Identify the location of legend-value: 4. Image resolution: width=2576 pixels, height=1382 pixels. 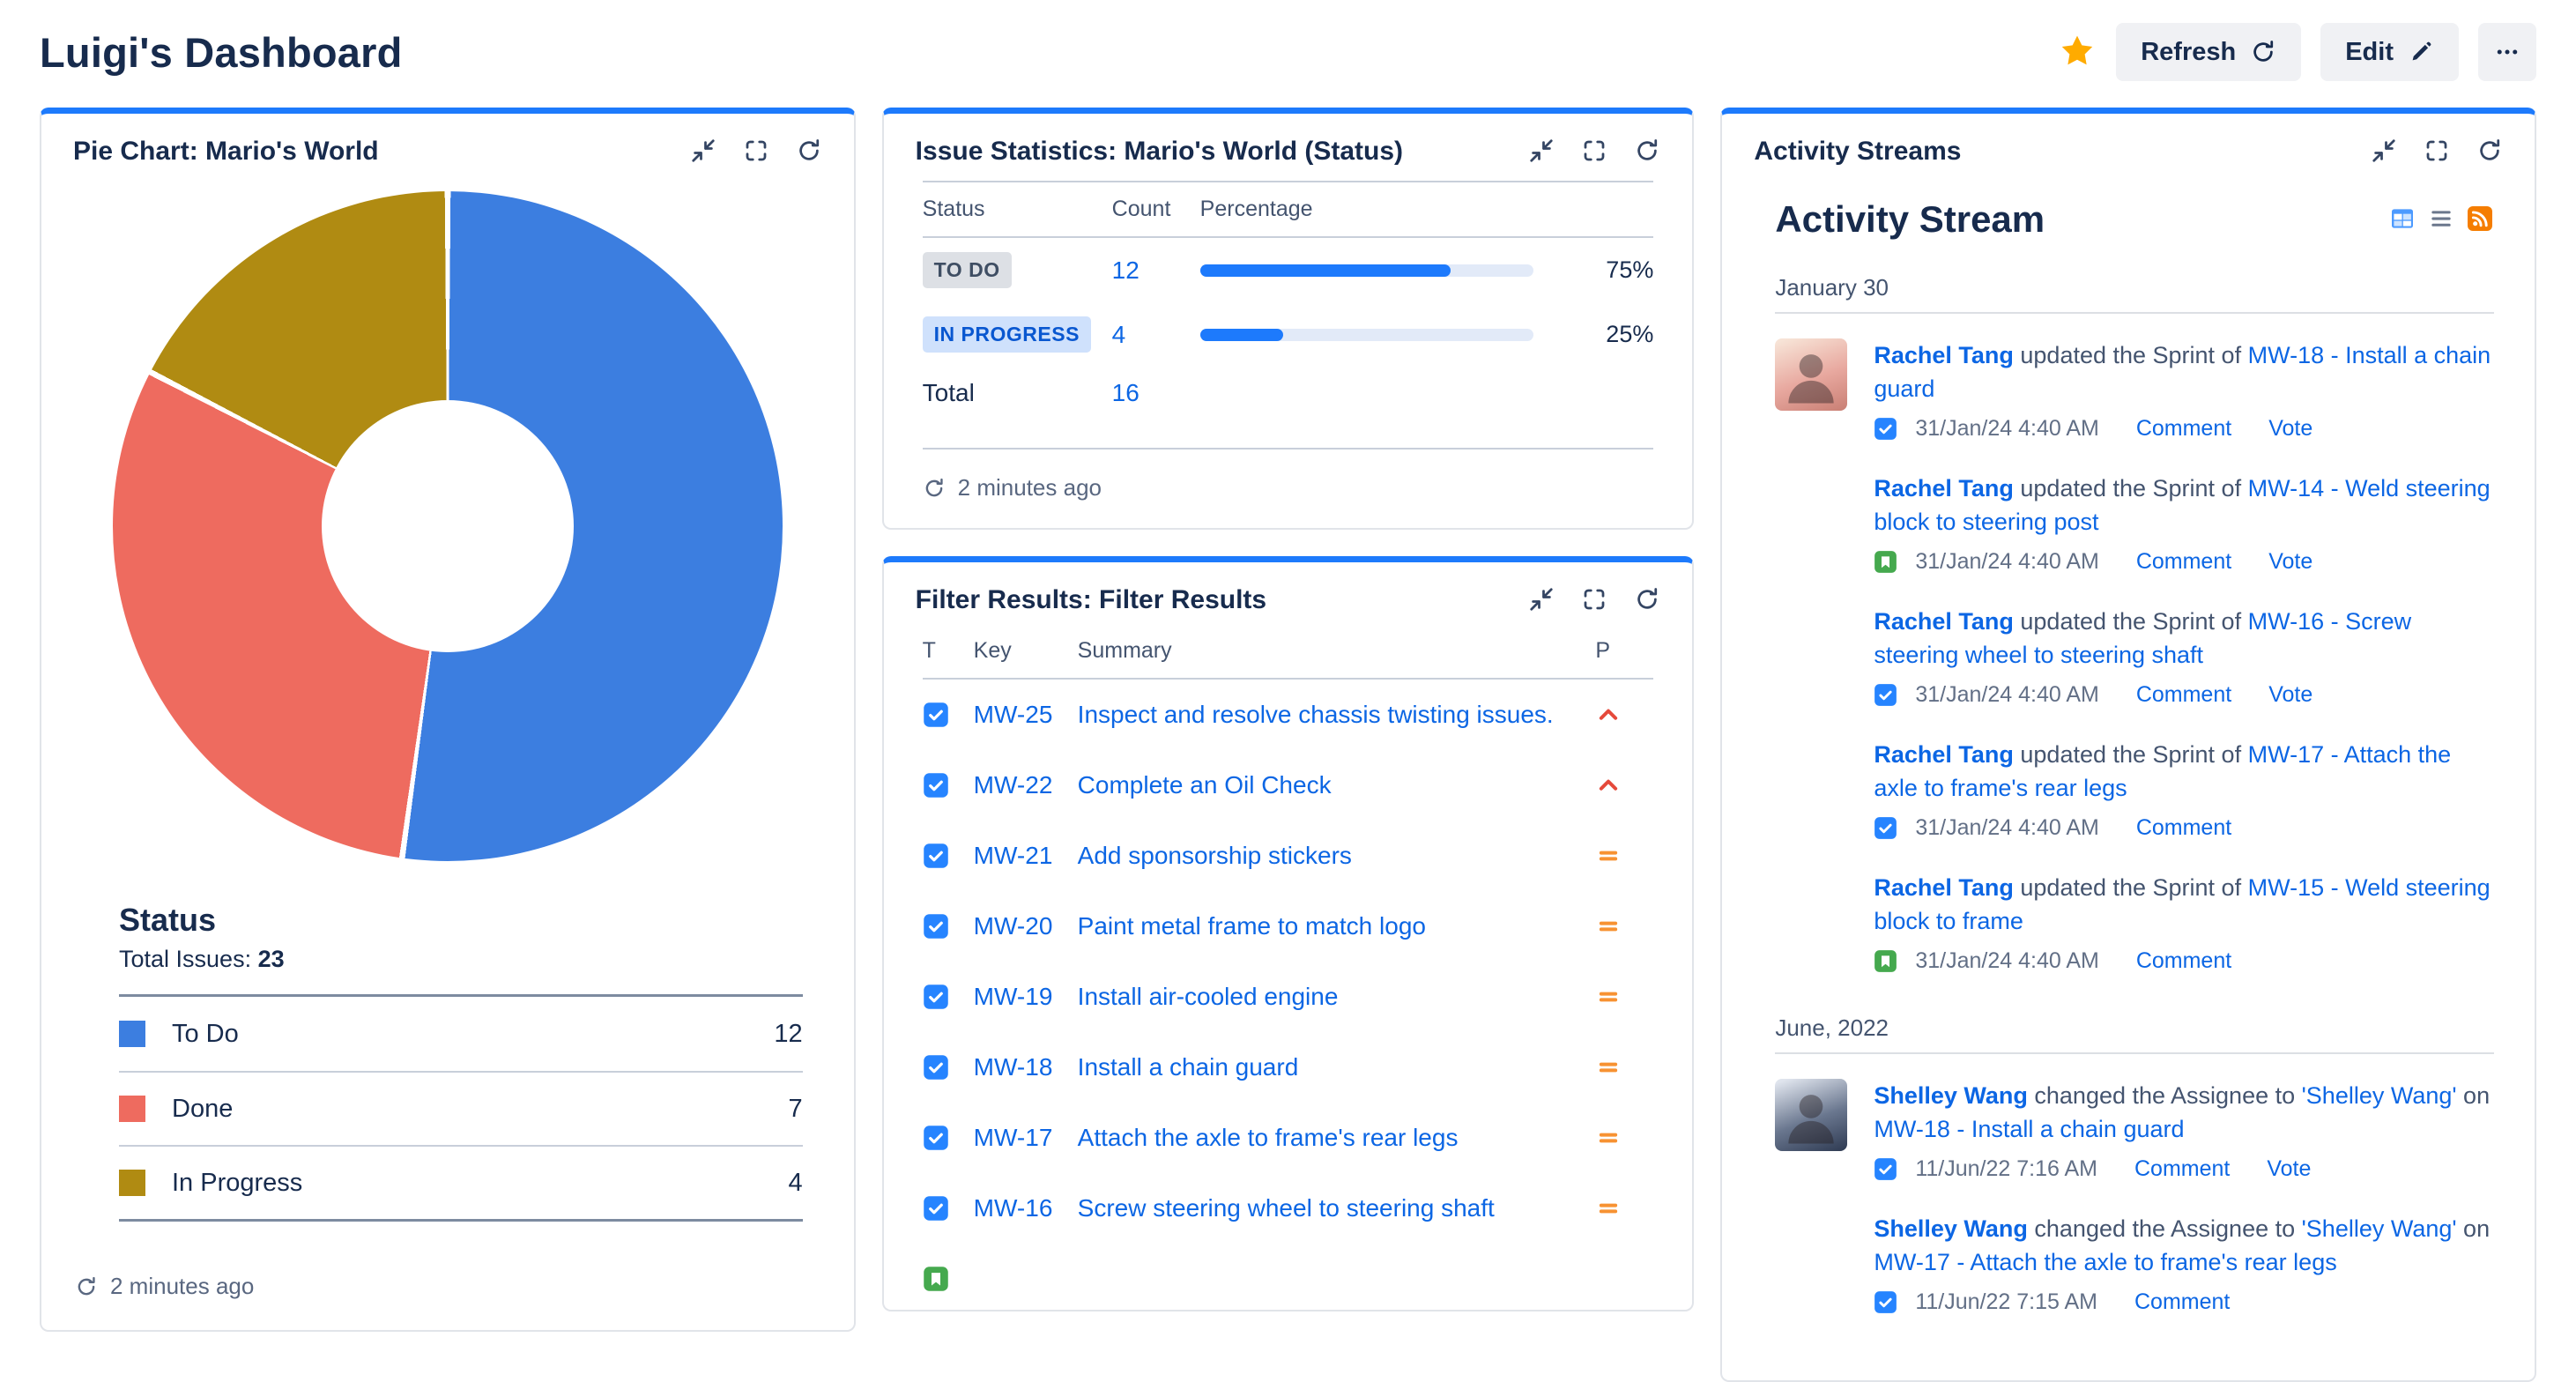
(795, 1182).